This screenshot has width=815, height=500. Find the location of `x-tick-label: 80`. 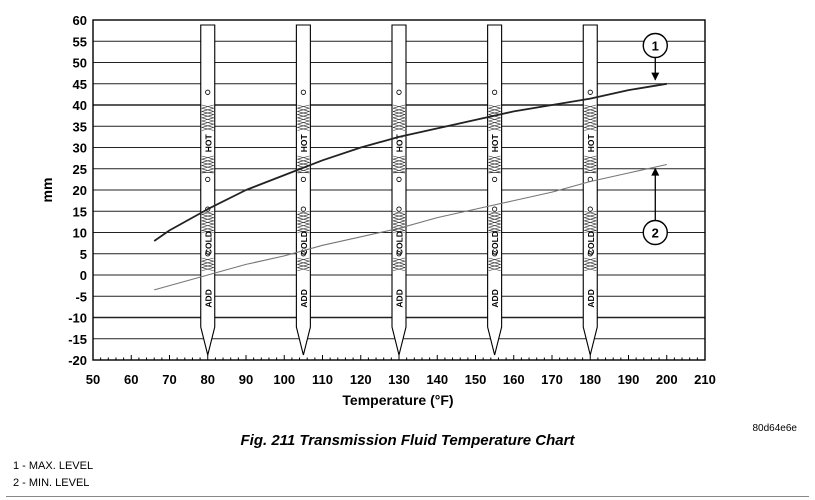

x-tick-label: 80 is located at coordinates (208, 379).